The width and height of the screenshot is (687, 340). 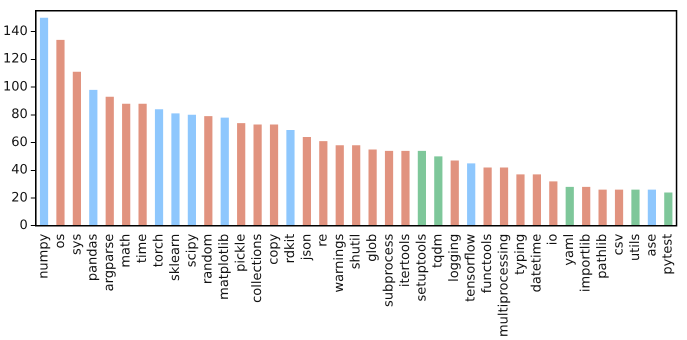 What do you see at coordinates (241, 253) in the screenshot?
I see `x-tick-label: pickle` at bounding box center [241, 253].